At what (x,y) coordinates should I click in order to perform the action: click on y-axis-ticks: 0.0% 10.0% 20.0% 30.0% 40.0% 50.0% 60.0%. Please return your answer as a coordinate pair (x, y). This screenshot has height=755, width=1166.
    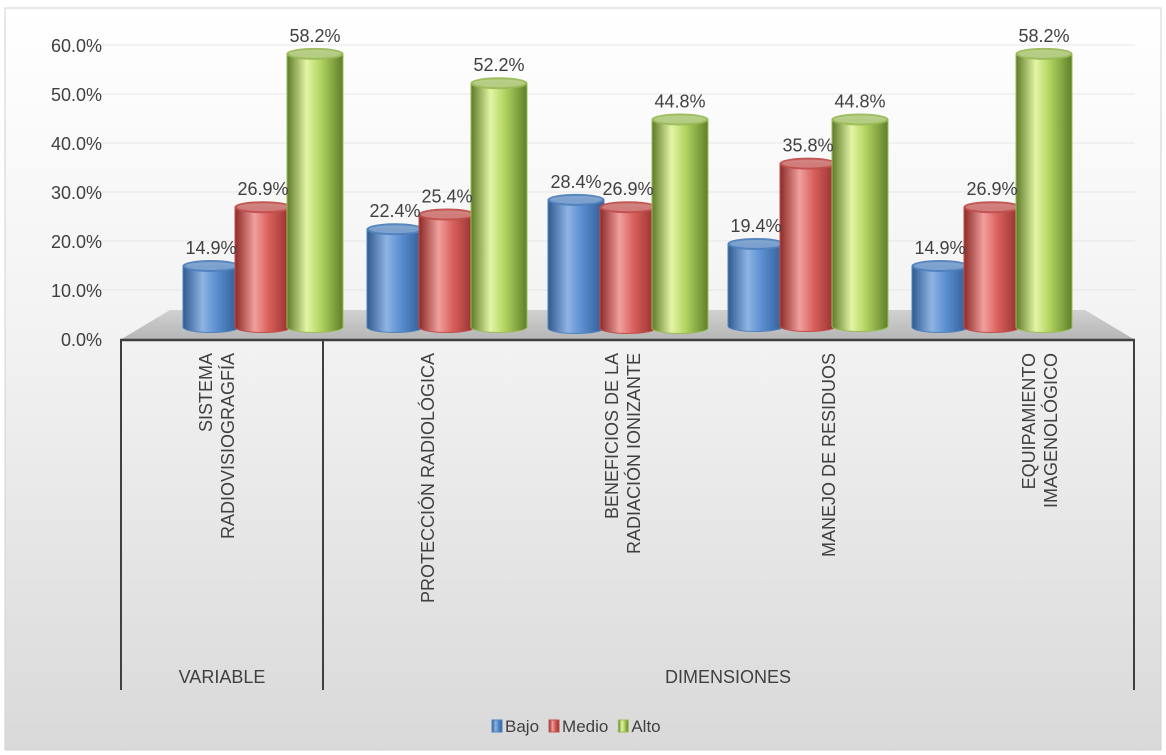
    Looking at the image, I should click on (76, 193).